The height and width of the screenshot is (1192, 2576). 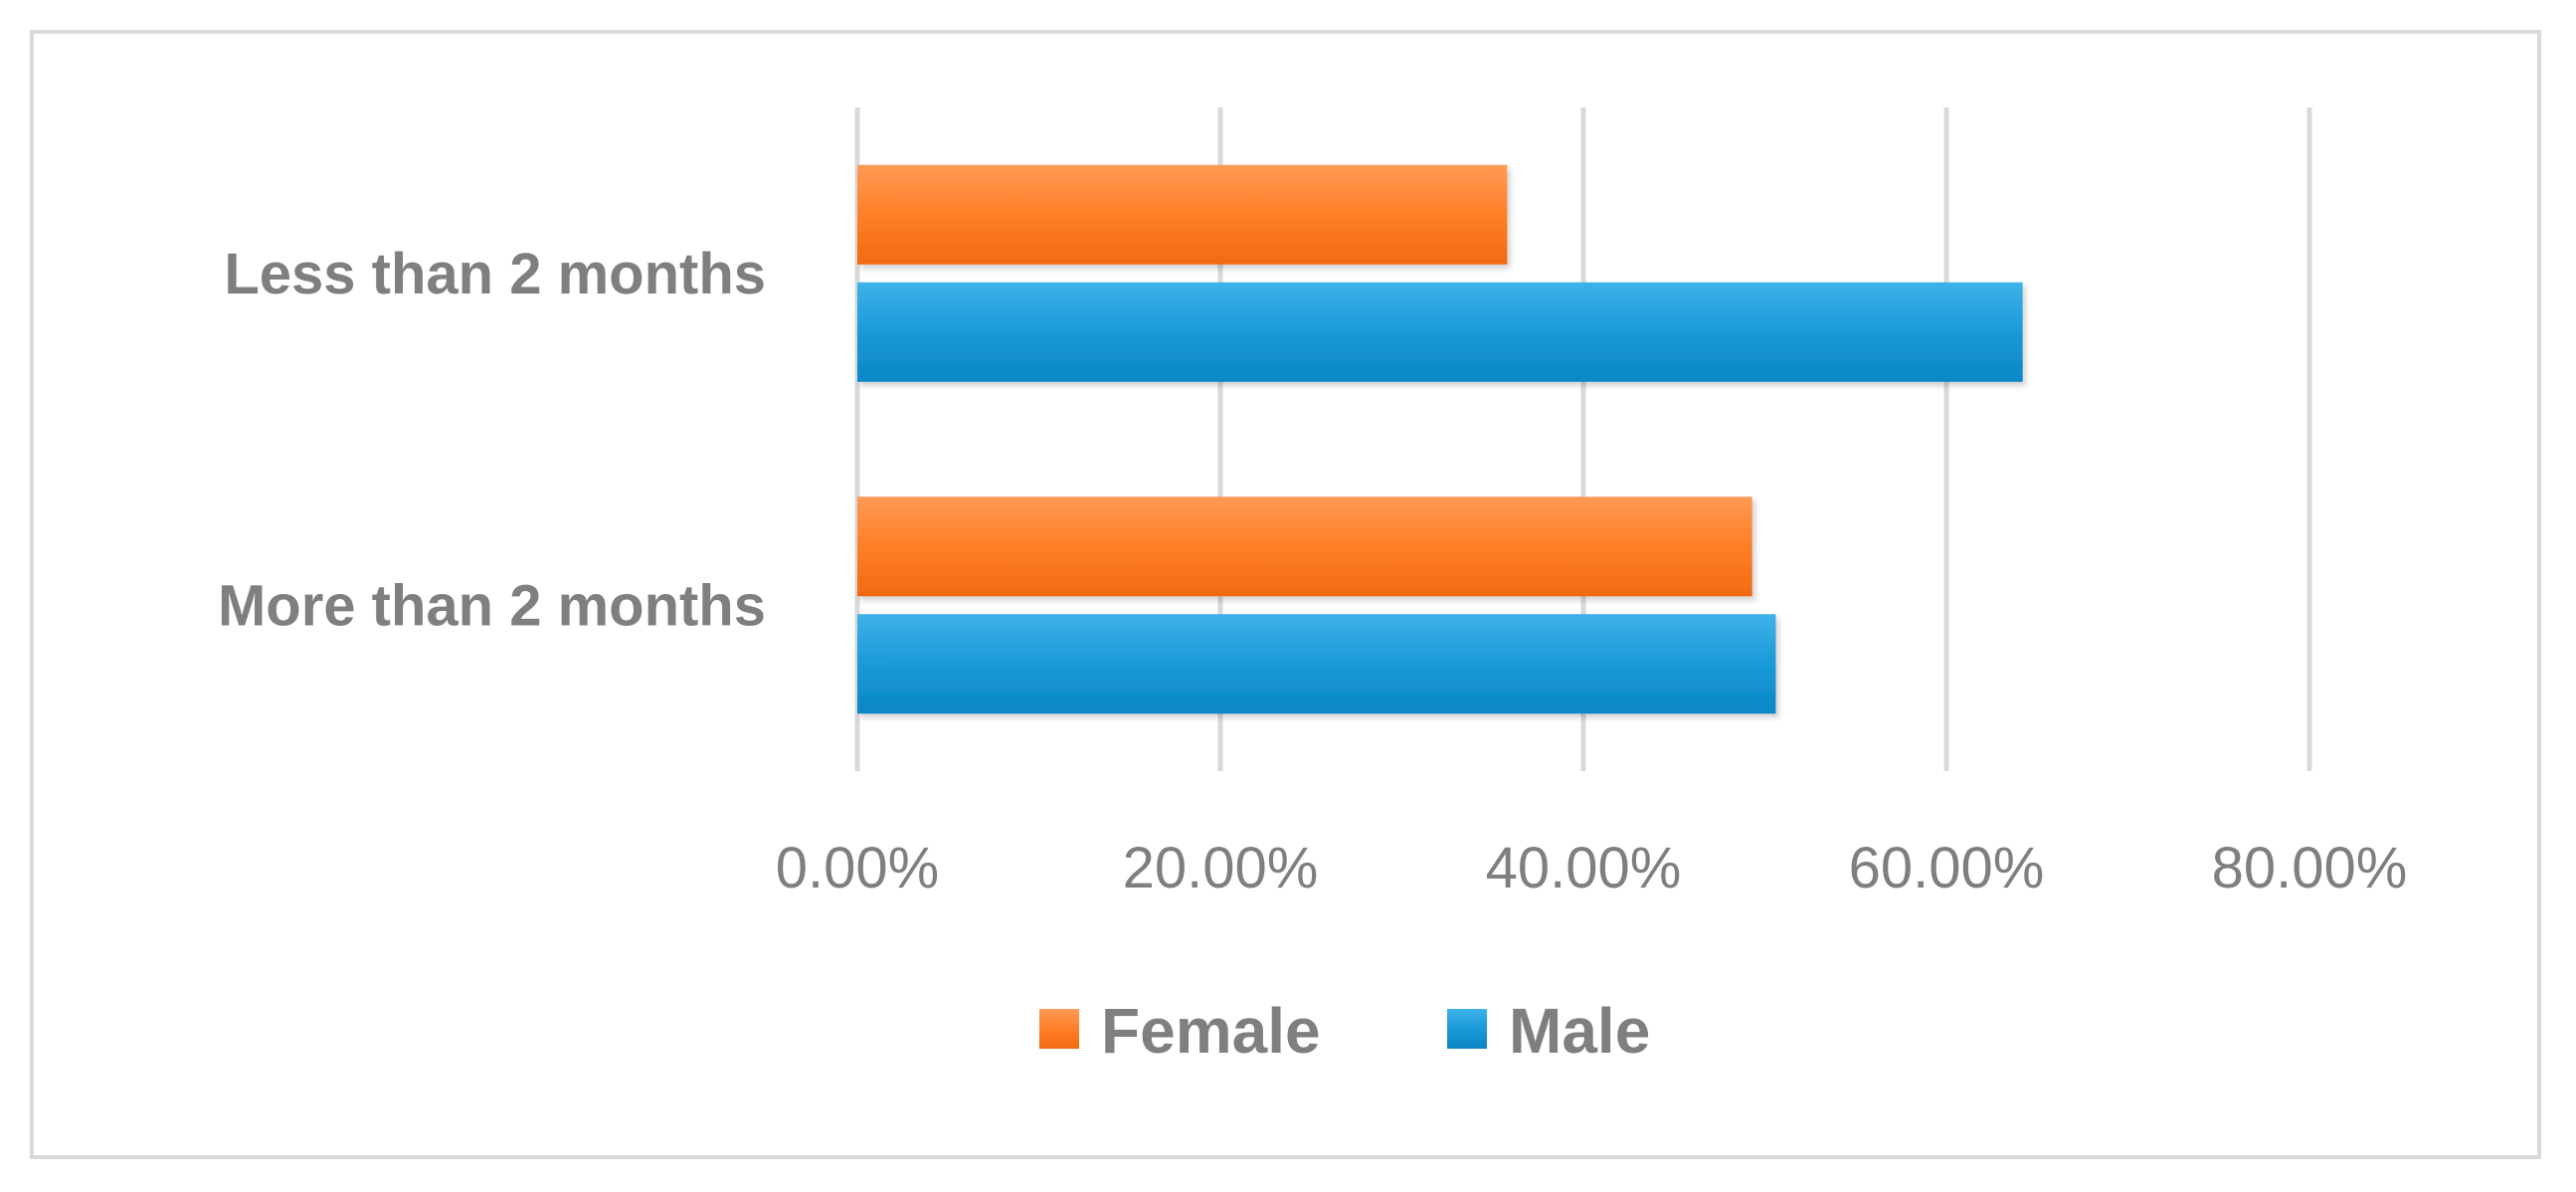 I want to click on tick-label-0: 0.00%, so click(x=857, y=868).